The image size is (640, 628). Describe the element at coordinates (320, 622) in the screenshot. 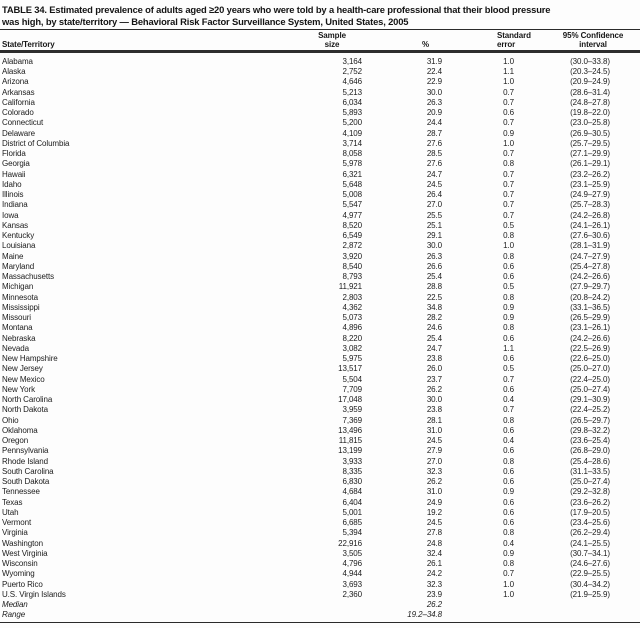

I see `table-bottom-rule` at that location.